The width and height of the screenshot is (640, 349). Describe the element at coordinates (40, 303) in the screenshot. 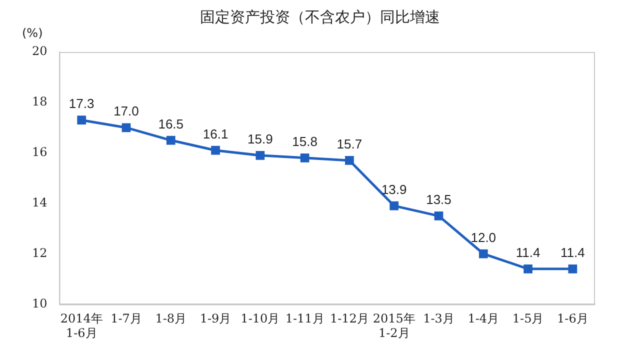

I see `y-tick-label: 10` at that location.